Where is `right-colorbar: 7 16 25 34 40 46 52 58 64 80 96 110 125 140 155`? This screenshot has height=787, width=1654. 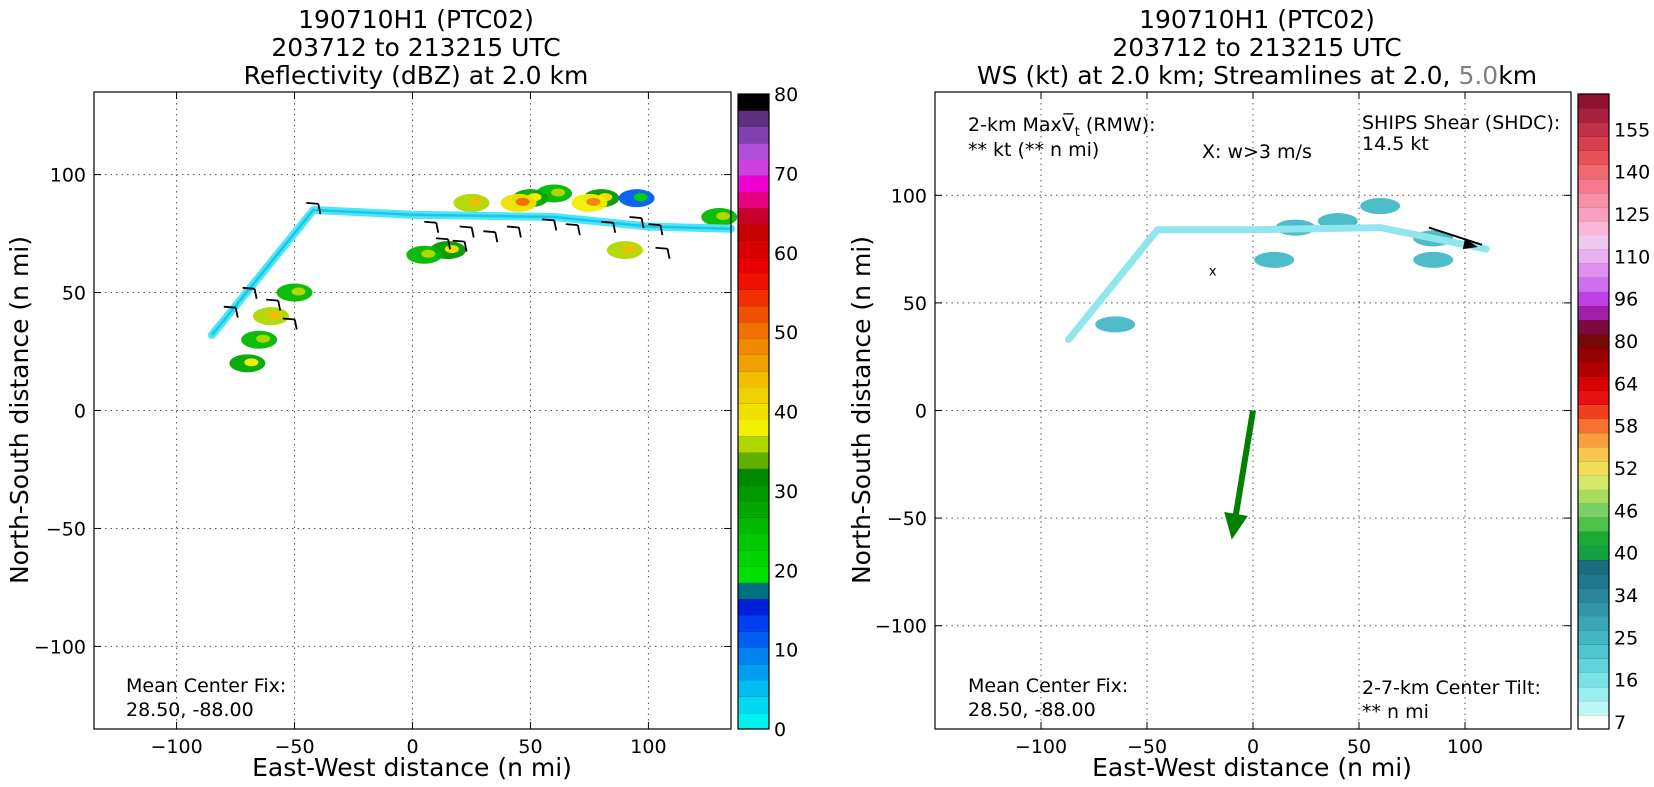 right-colorbar: 7 16 25 34 40 46 52 58 64 80 96 110 125 140 155 is located at coordinates (1613, 413).